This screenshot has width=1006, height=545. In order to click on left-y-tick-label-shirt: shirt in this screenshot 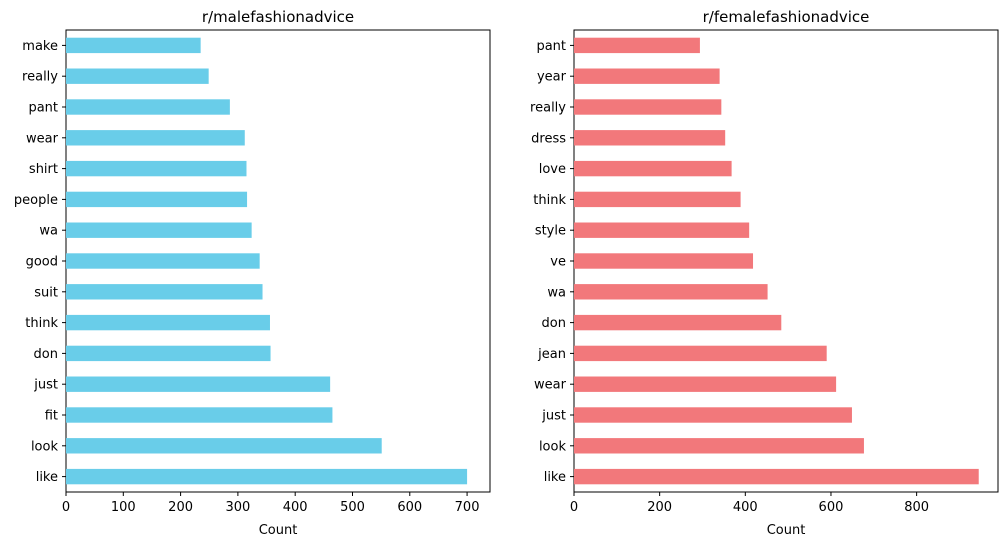, I will do `click(43, 169)`.